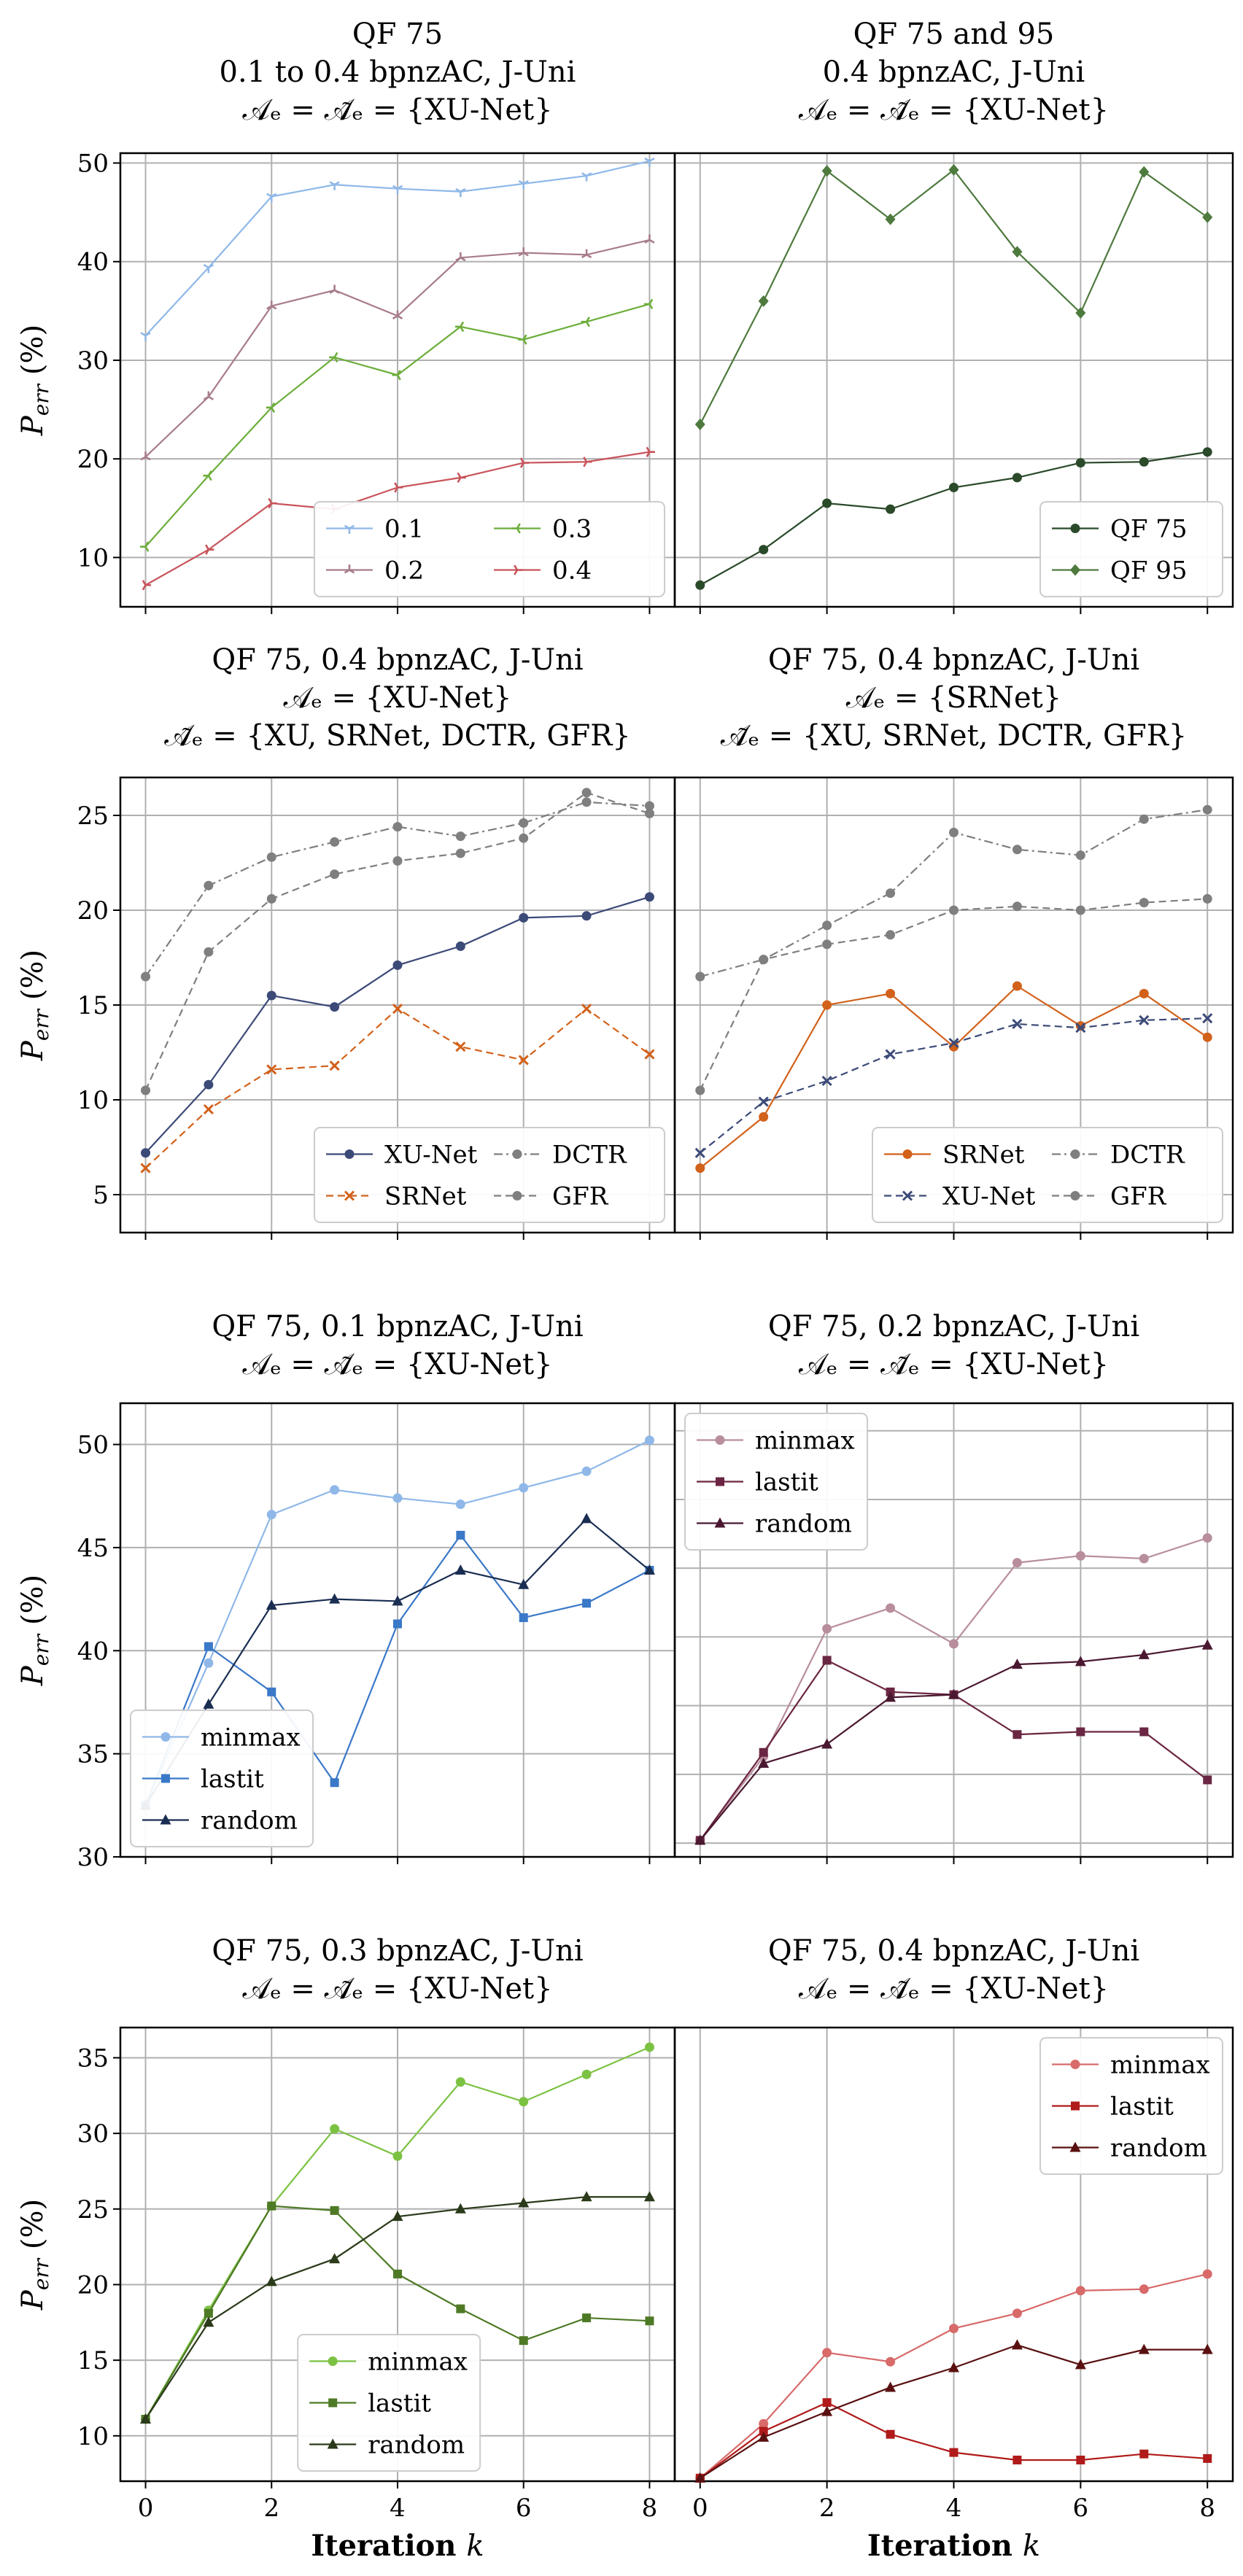 The height and width of the screenshot is (2576, 1243). Describe the element at coordinates (700, 2508) in the screenshot. I see `x-tick-label: 0` at that location.